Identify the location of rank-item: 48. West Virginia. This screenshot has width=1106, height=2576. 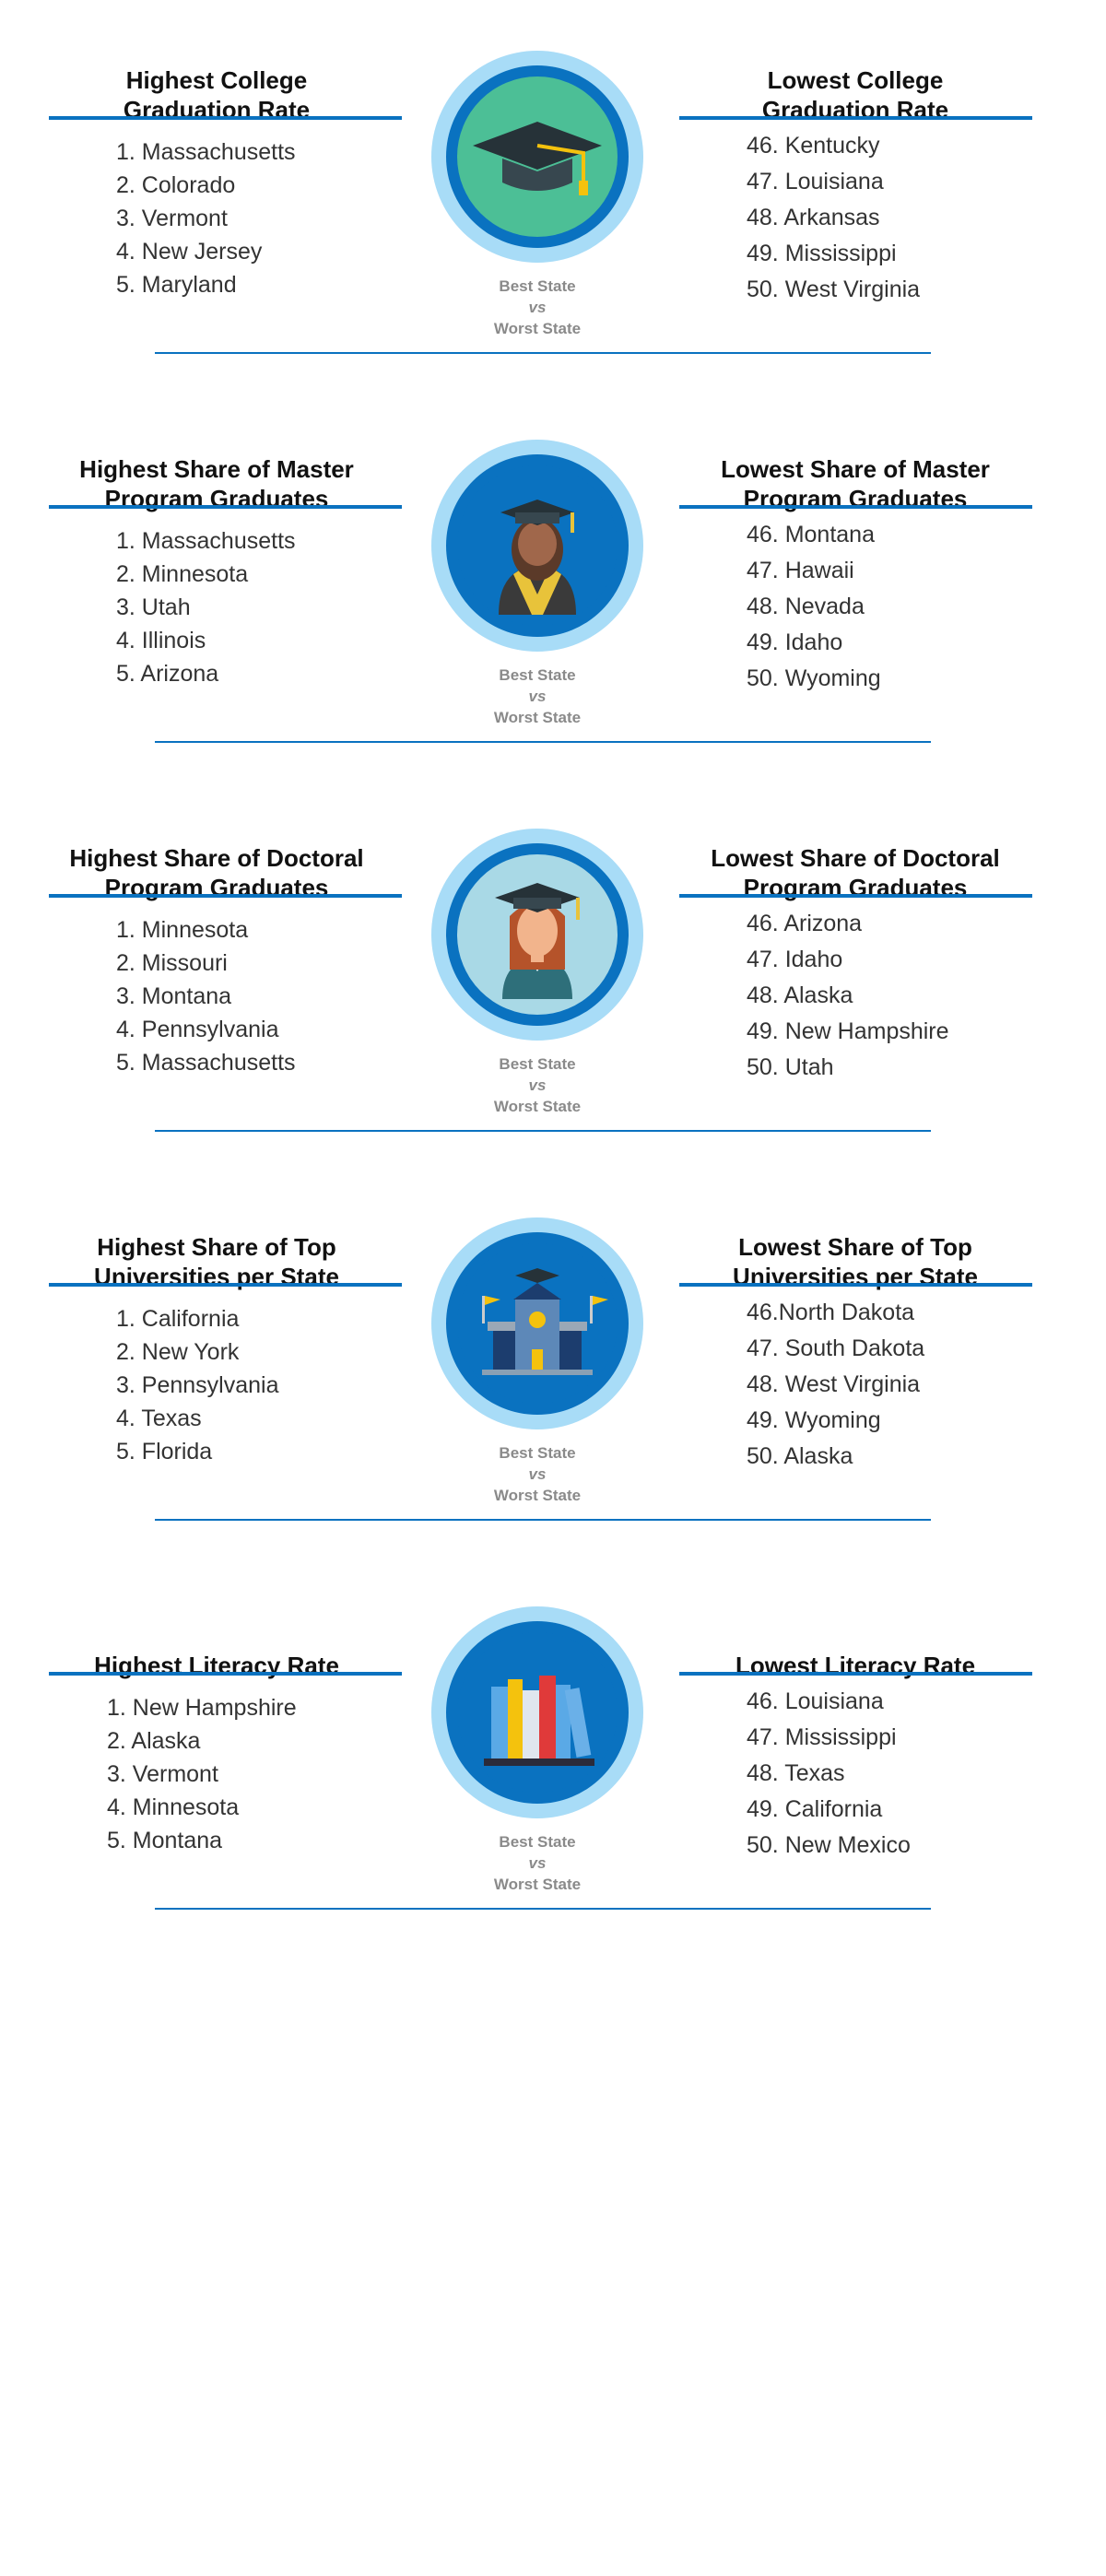
(834, 1384).